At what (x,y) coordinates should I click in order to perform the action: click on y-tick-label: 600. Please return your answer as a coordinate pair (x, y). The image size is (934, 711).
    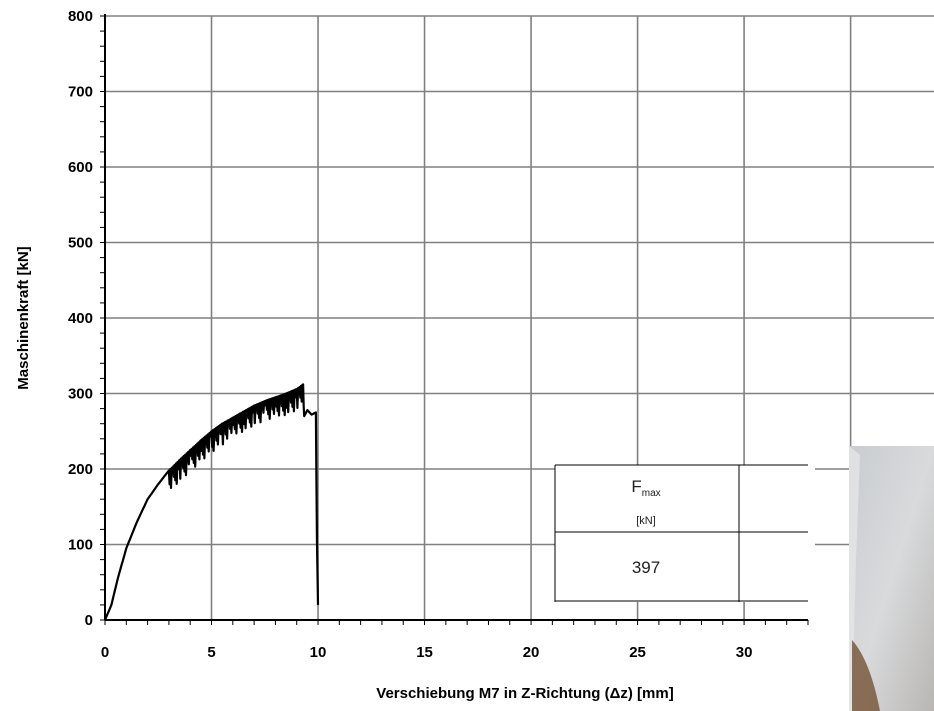
    Looking at the image, I should click on (80, 167).